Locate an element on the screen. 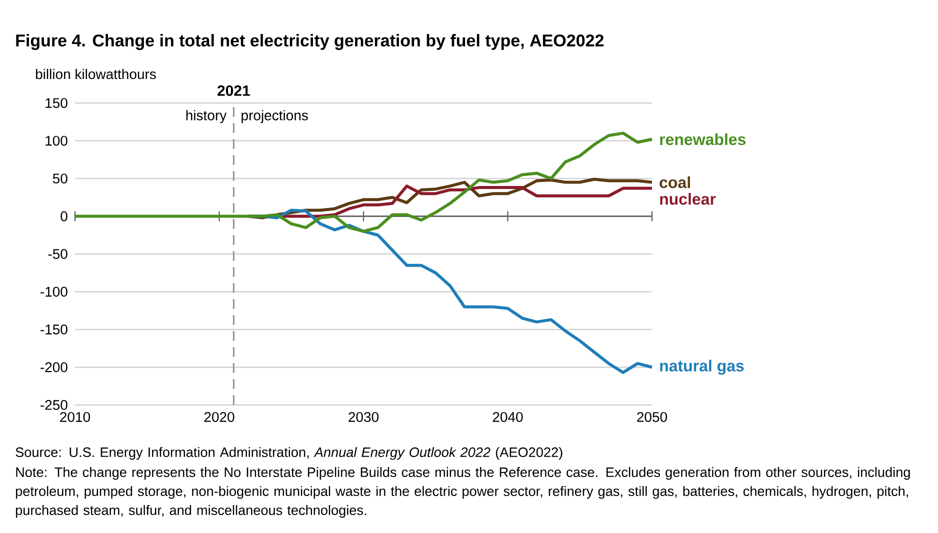  y-axis-title: billion kilowatthours is located at coordinates (96, 74).